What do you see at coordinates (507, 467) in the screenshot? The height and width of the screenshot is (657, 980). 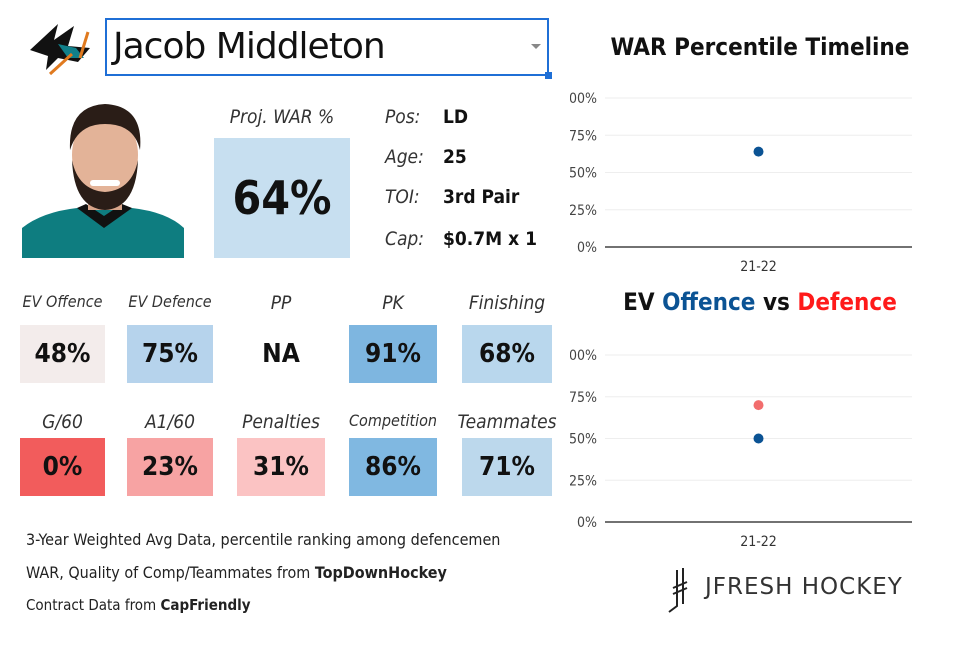 I see `tile-value: 71%` at bounding box center [507, 467].